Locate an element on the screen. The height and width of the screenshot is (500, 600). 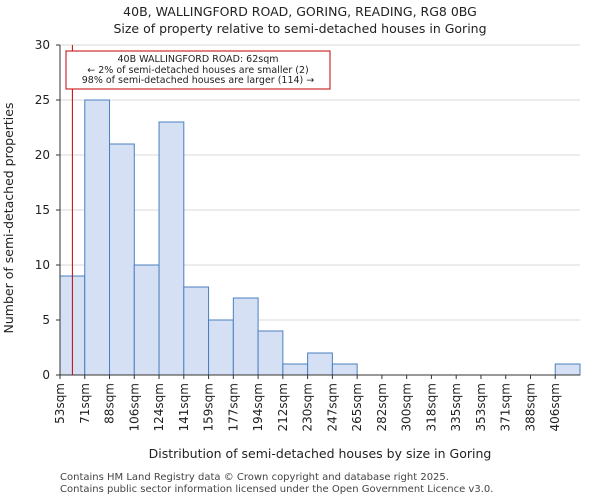
bar-88sqm is located at coordinates (122, 259).